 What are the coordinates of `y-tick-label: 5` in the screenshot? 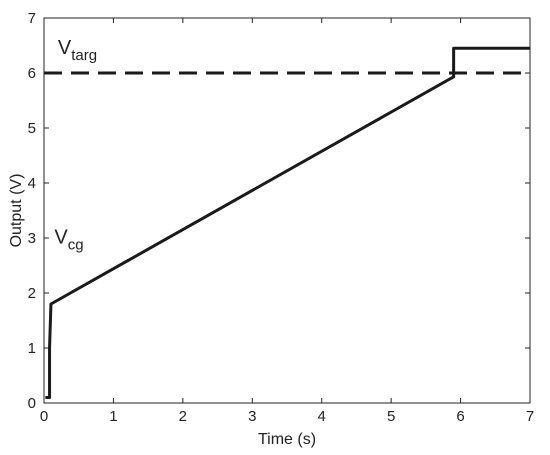 It's located at (32, 128).